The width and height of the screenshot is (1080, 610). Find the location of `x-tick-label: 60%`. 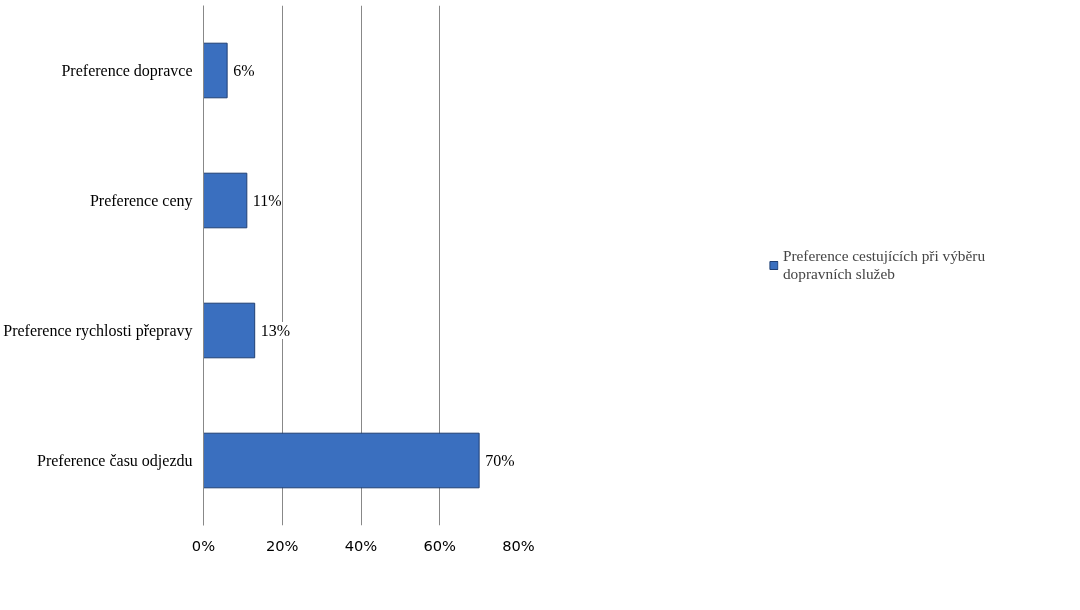

x-tick-label: 60% is located at coordinates (440, 545).